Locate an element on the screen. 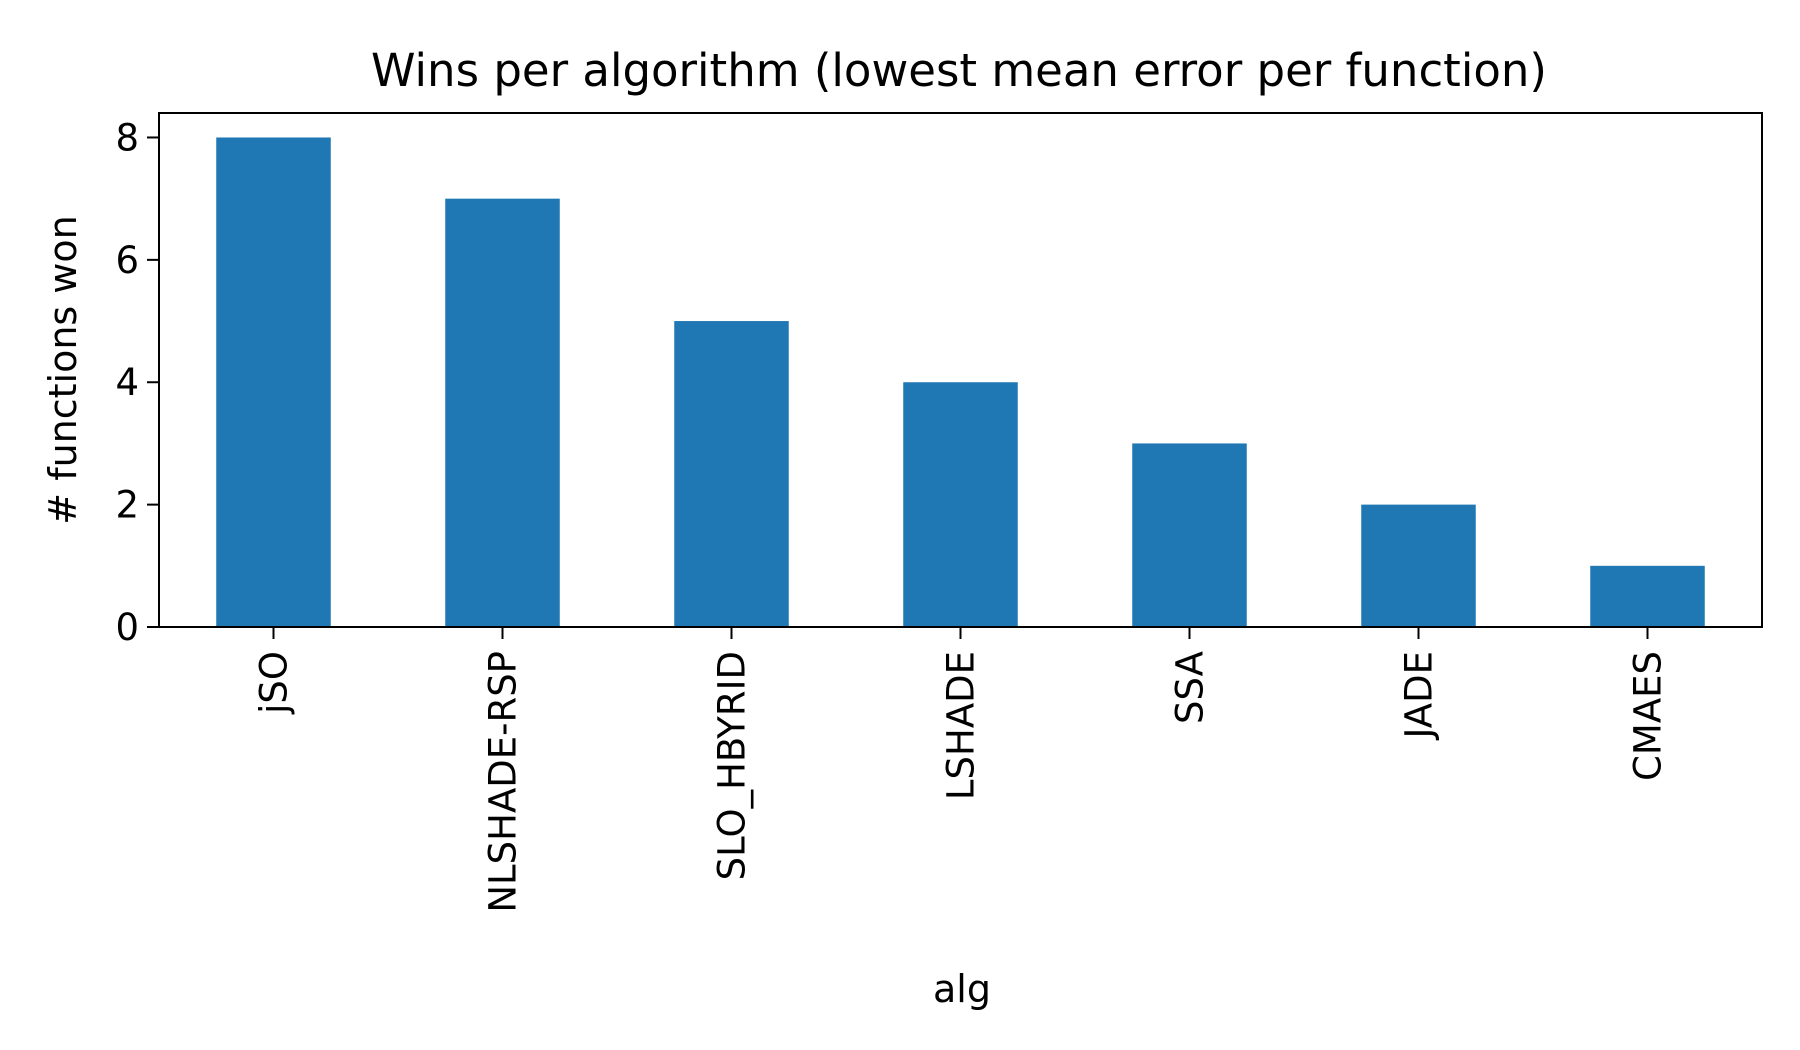 The width and height of the screenshot is (1800, 1050). bar-slo-hbyrid is located at coordinates (731, 474).